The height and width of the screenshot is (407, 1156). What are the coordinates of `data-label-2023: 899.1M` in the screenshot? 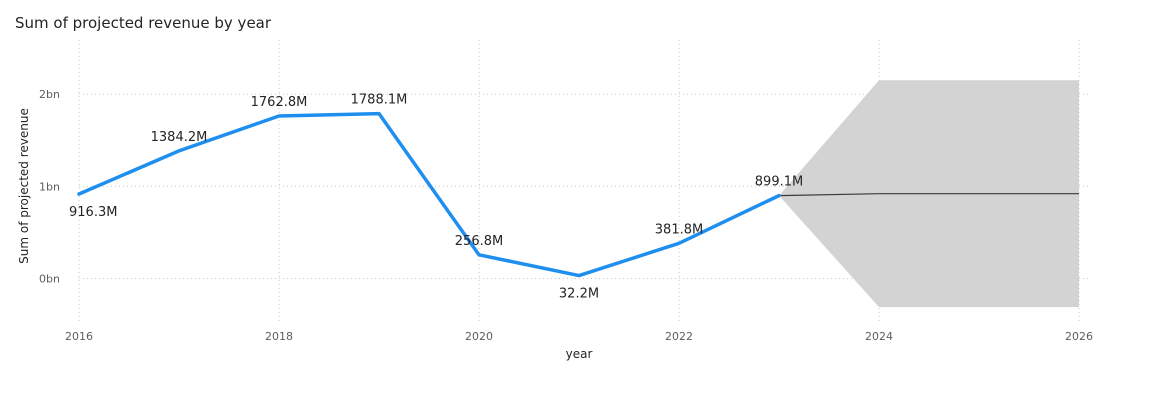 It's located at (779, 182).